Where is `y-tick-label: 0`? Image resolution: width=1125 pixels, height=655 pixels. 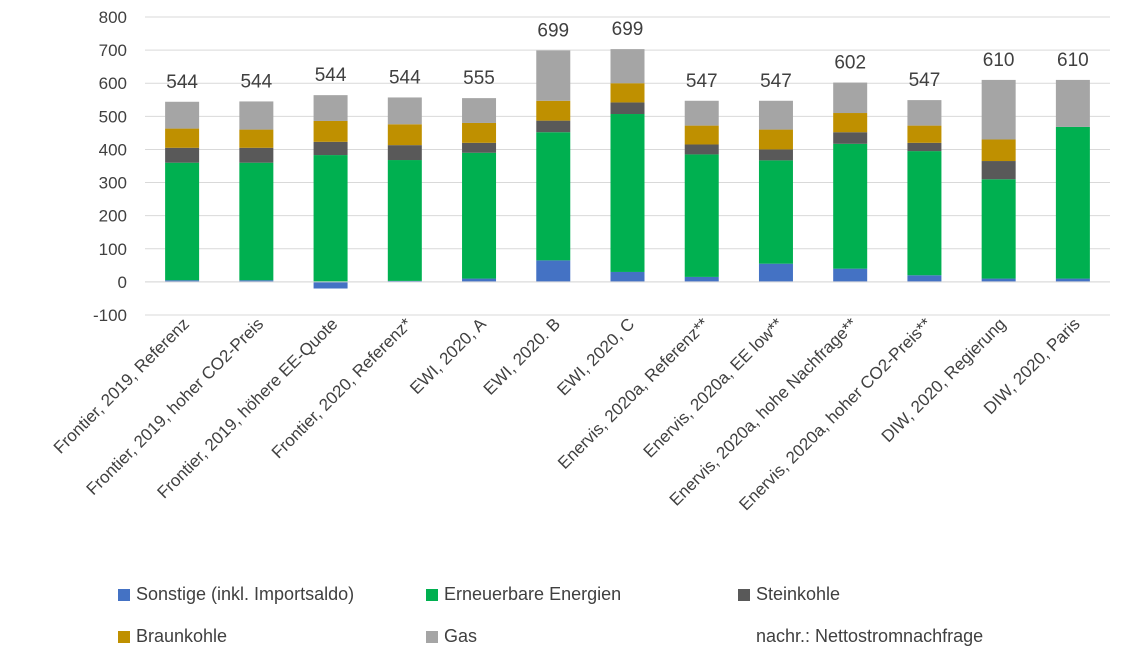 y-tick-label: 0 is located at coordinates (122, 282).